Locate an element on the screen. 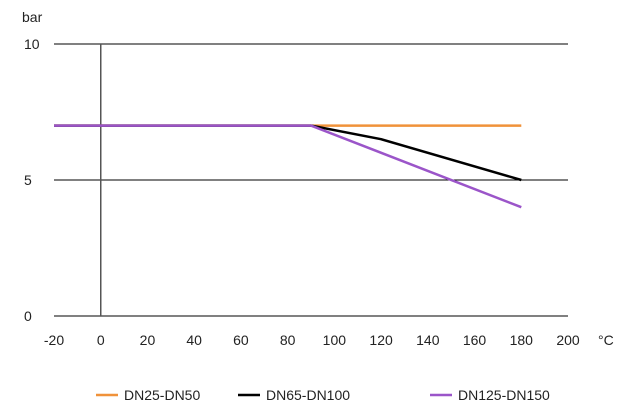 Image resolution: width=620 pixels, height=409 pixels. legend-label: DN125-DN150 is located at coordinates (504, 395).